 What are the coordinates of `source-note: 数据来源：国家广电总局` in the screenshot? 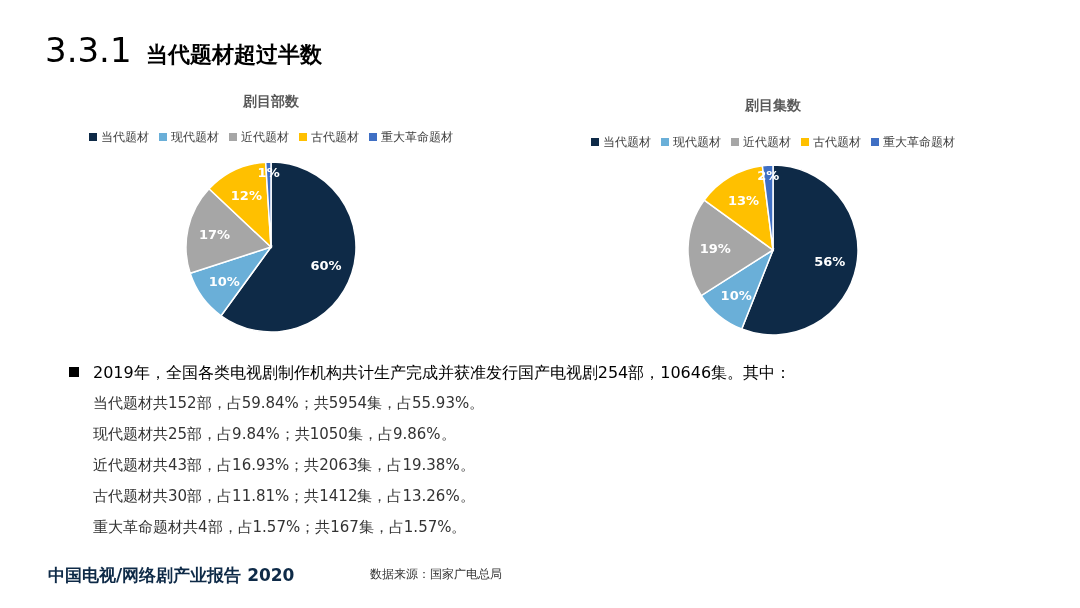 It's located at (436, 574).